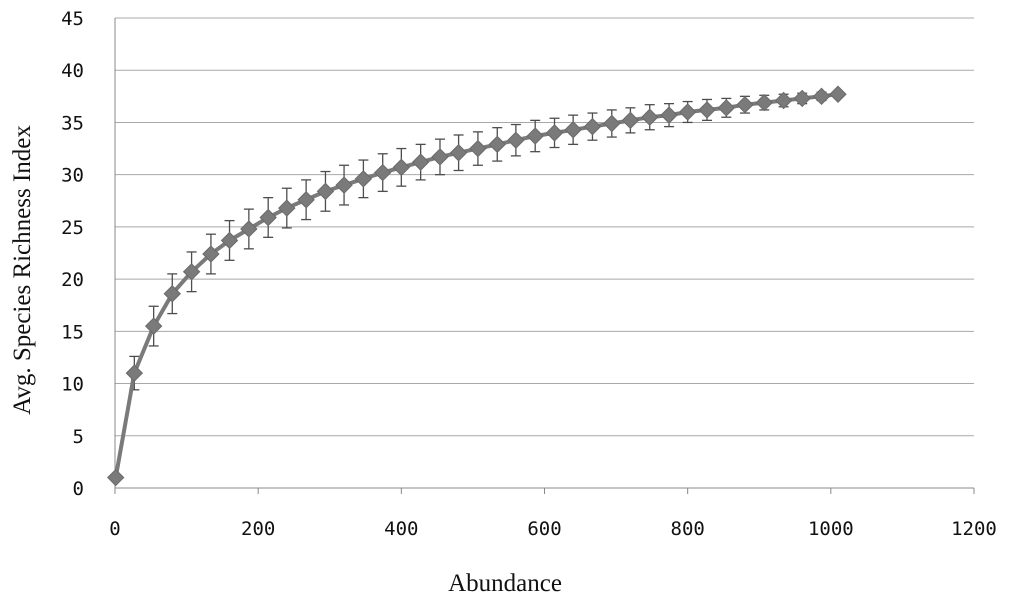  What do you see at coordinates (114, 529) in the screenshot?
I see `x-tick-label: 0` at bounding box center [114, 529].